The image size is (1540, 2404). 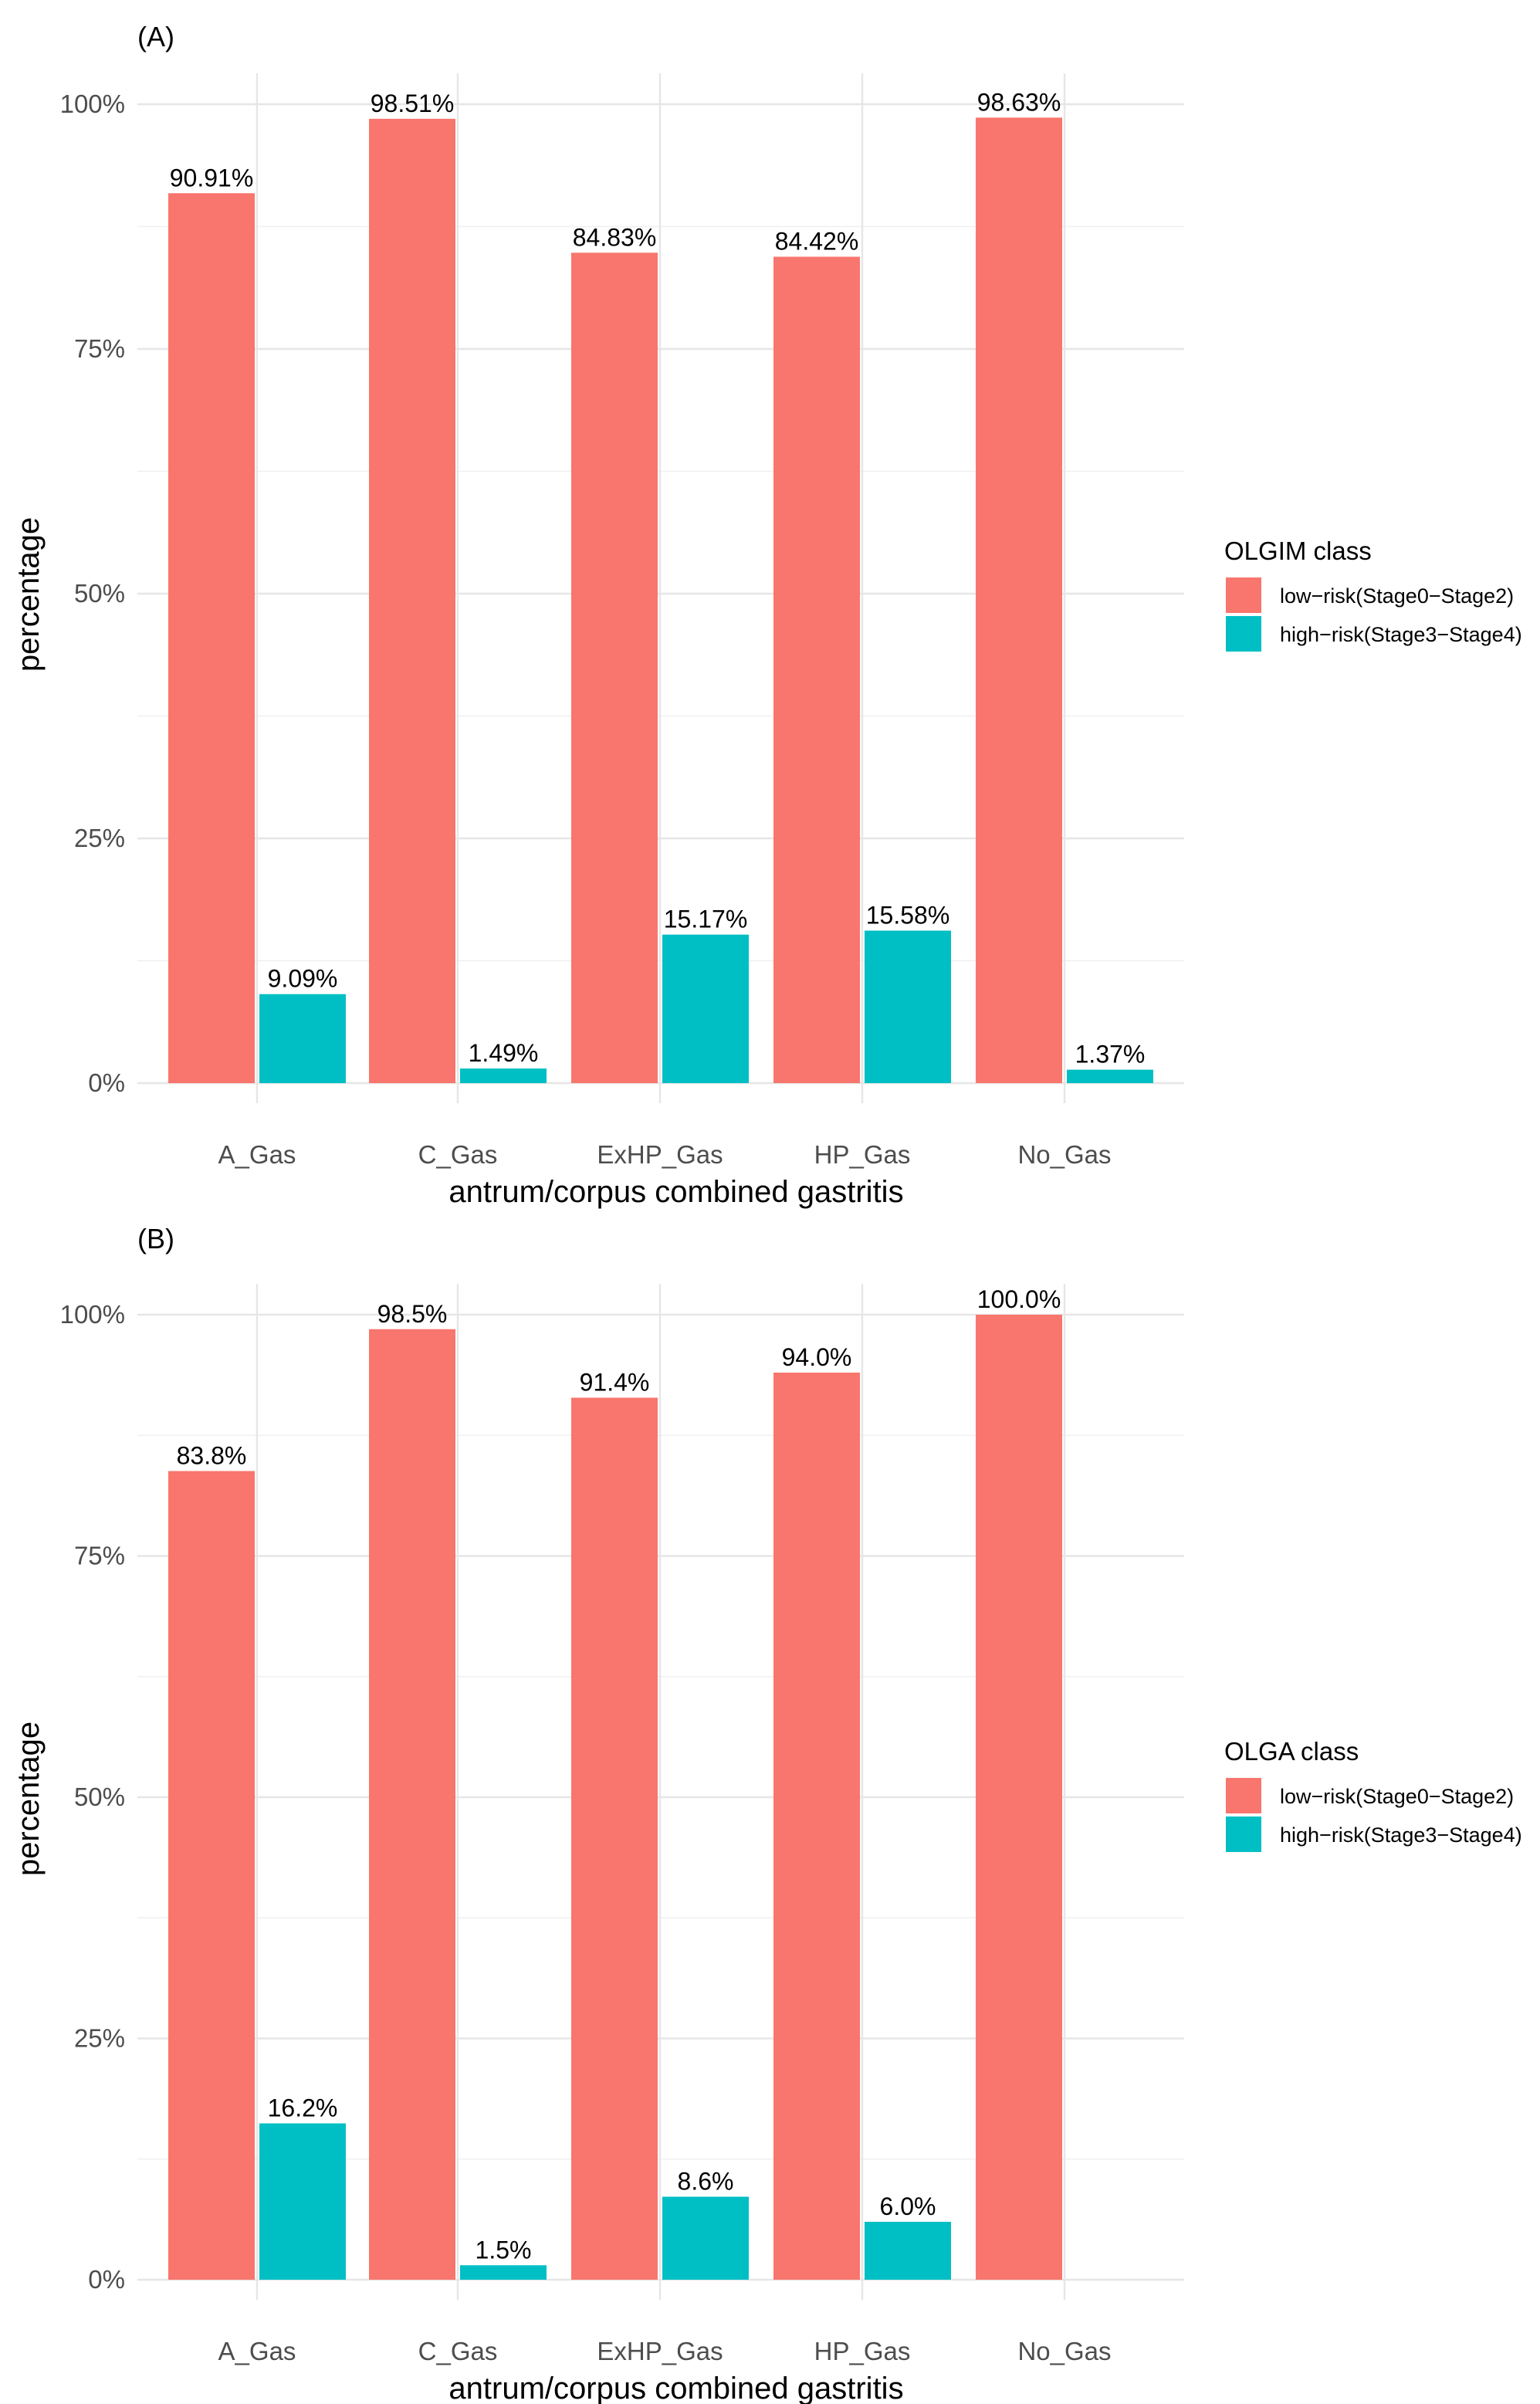 What do you see at coordinates (155, 1238) in the screenshot?
I see `panel-label: (B)` at bounding box center [155, 1238].